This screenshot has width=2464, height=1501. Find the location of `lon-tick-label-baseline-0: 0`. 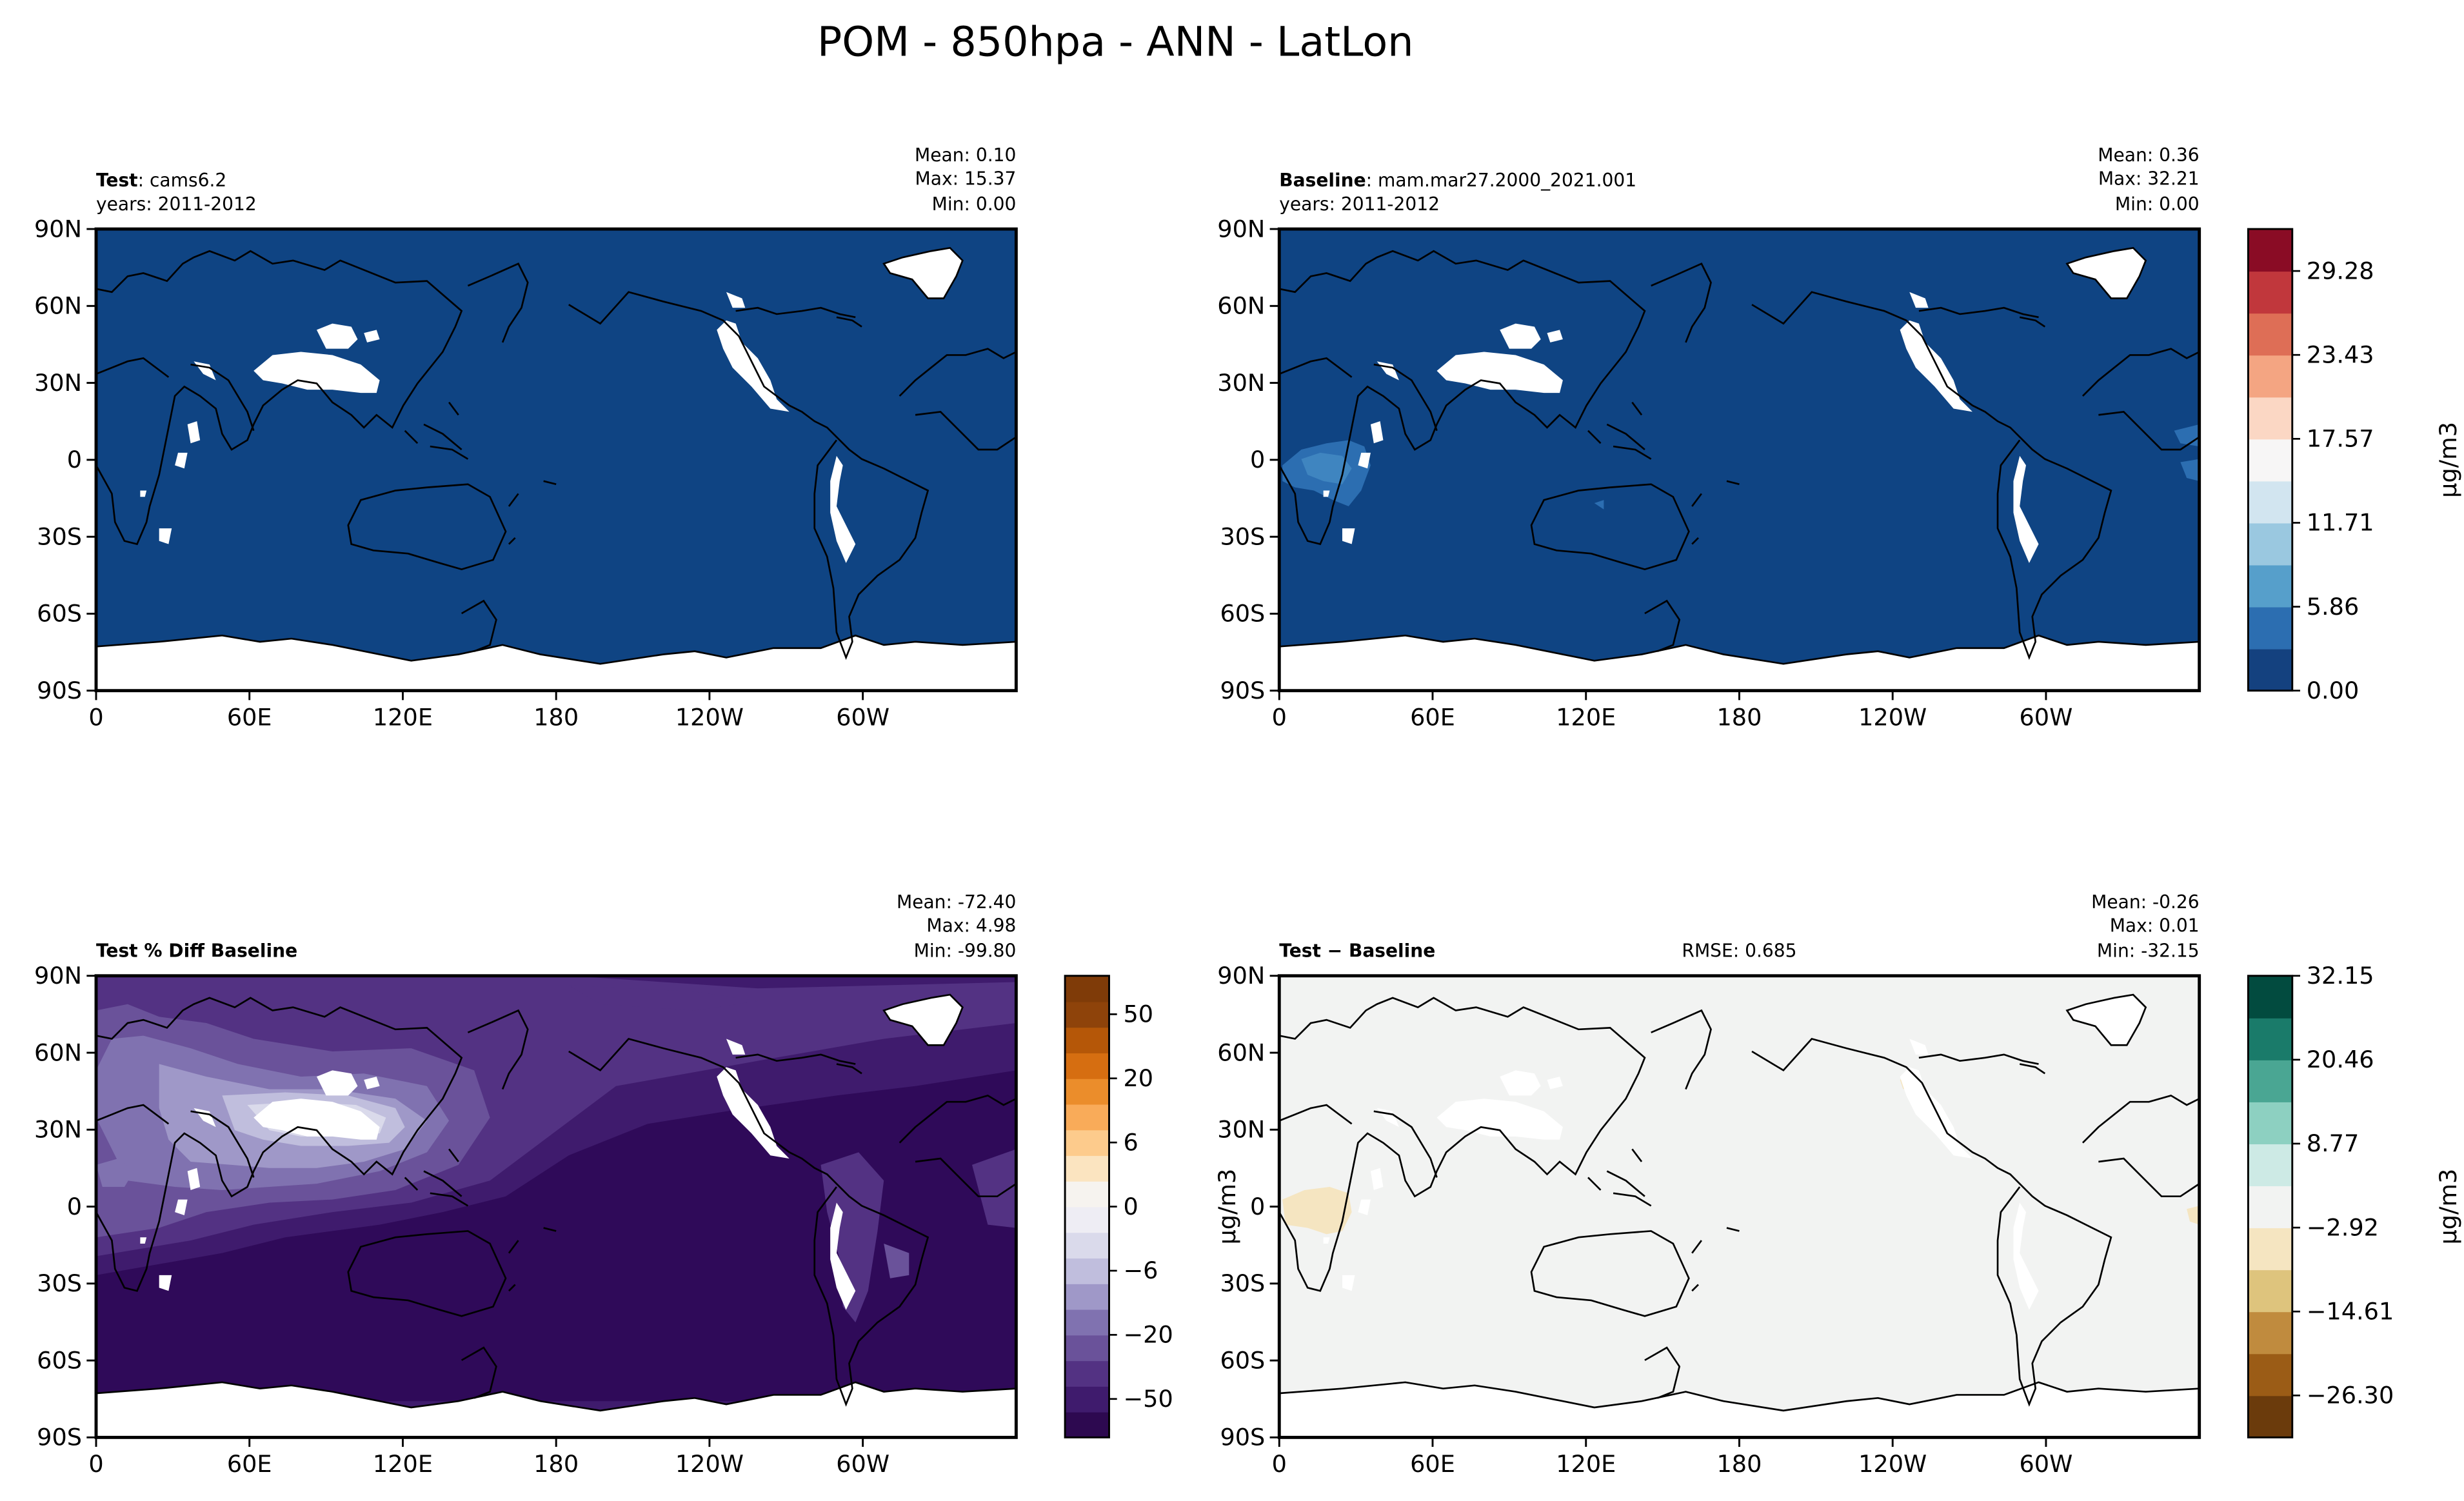

lon-tick-label-baseline-0: 0 is located at coordinates (1279, 717).